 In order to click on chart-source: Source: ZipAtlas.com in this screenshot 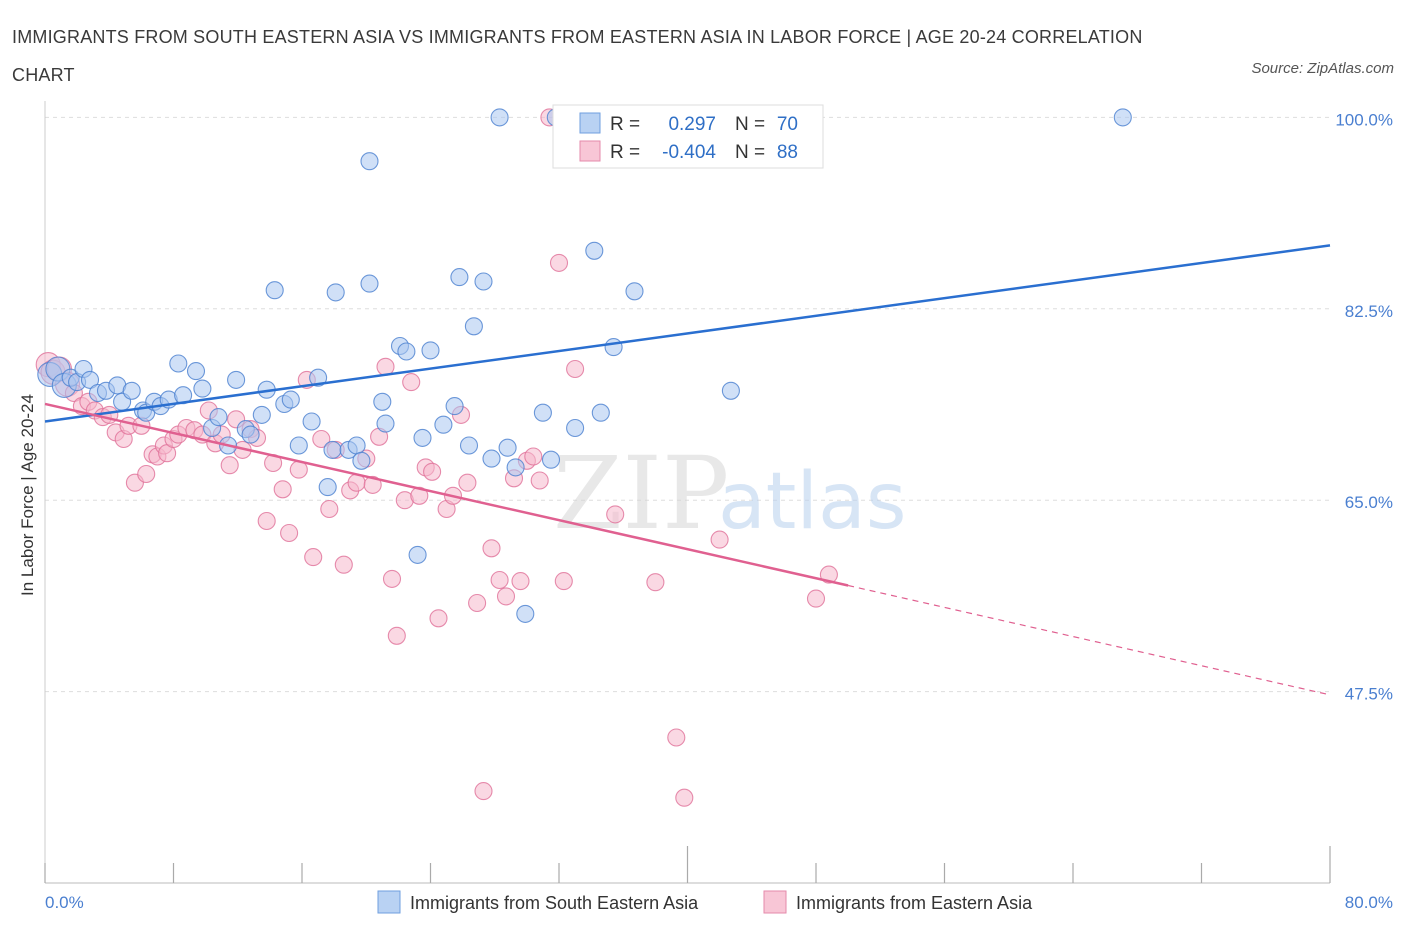, I will do `click(1322, 68)`.